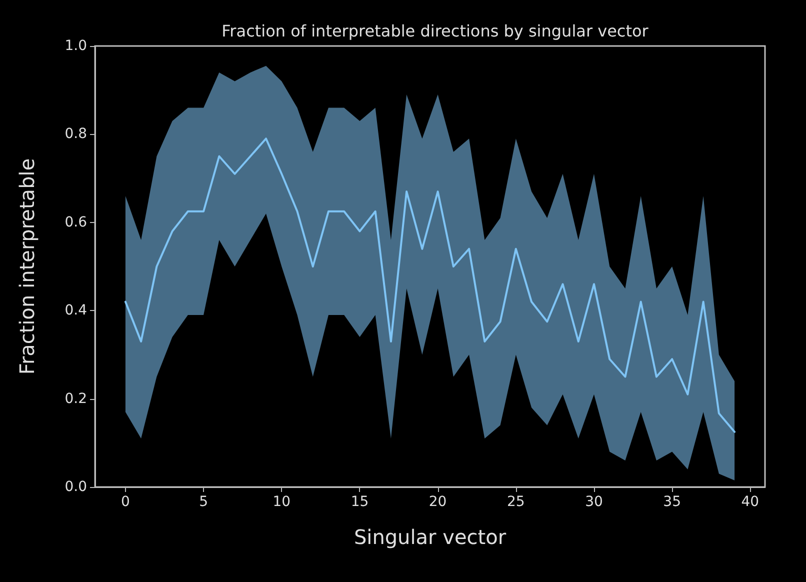 The height and width of the screenshot is (582, 806). I want to click on y-tick-label: 0.4, so click(76, 310).